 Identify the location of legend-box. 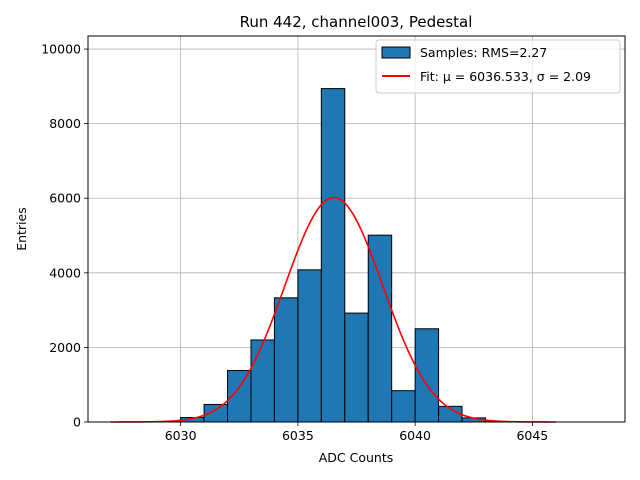
(498, 66).